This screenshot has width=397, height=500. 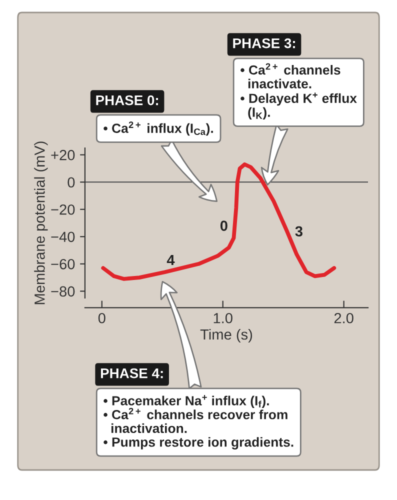 I want to click on annotation: 4, so click(x=170, y=260).